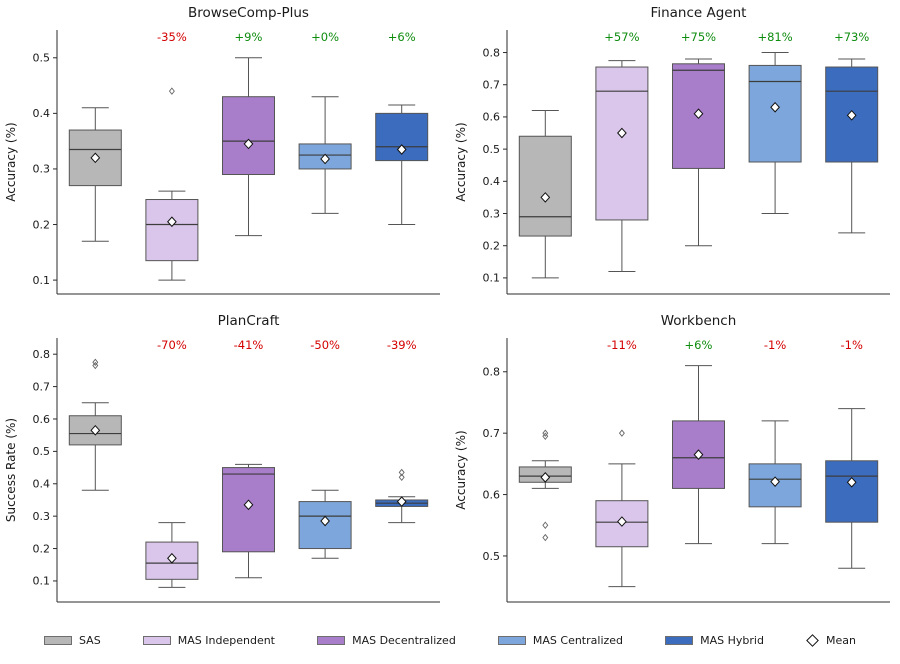 The image size is (900, 664). I want to click on delta-annotation: -11%, so click(622, 345).